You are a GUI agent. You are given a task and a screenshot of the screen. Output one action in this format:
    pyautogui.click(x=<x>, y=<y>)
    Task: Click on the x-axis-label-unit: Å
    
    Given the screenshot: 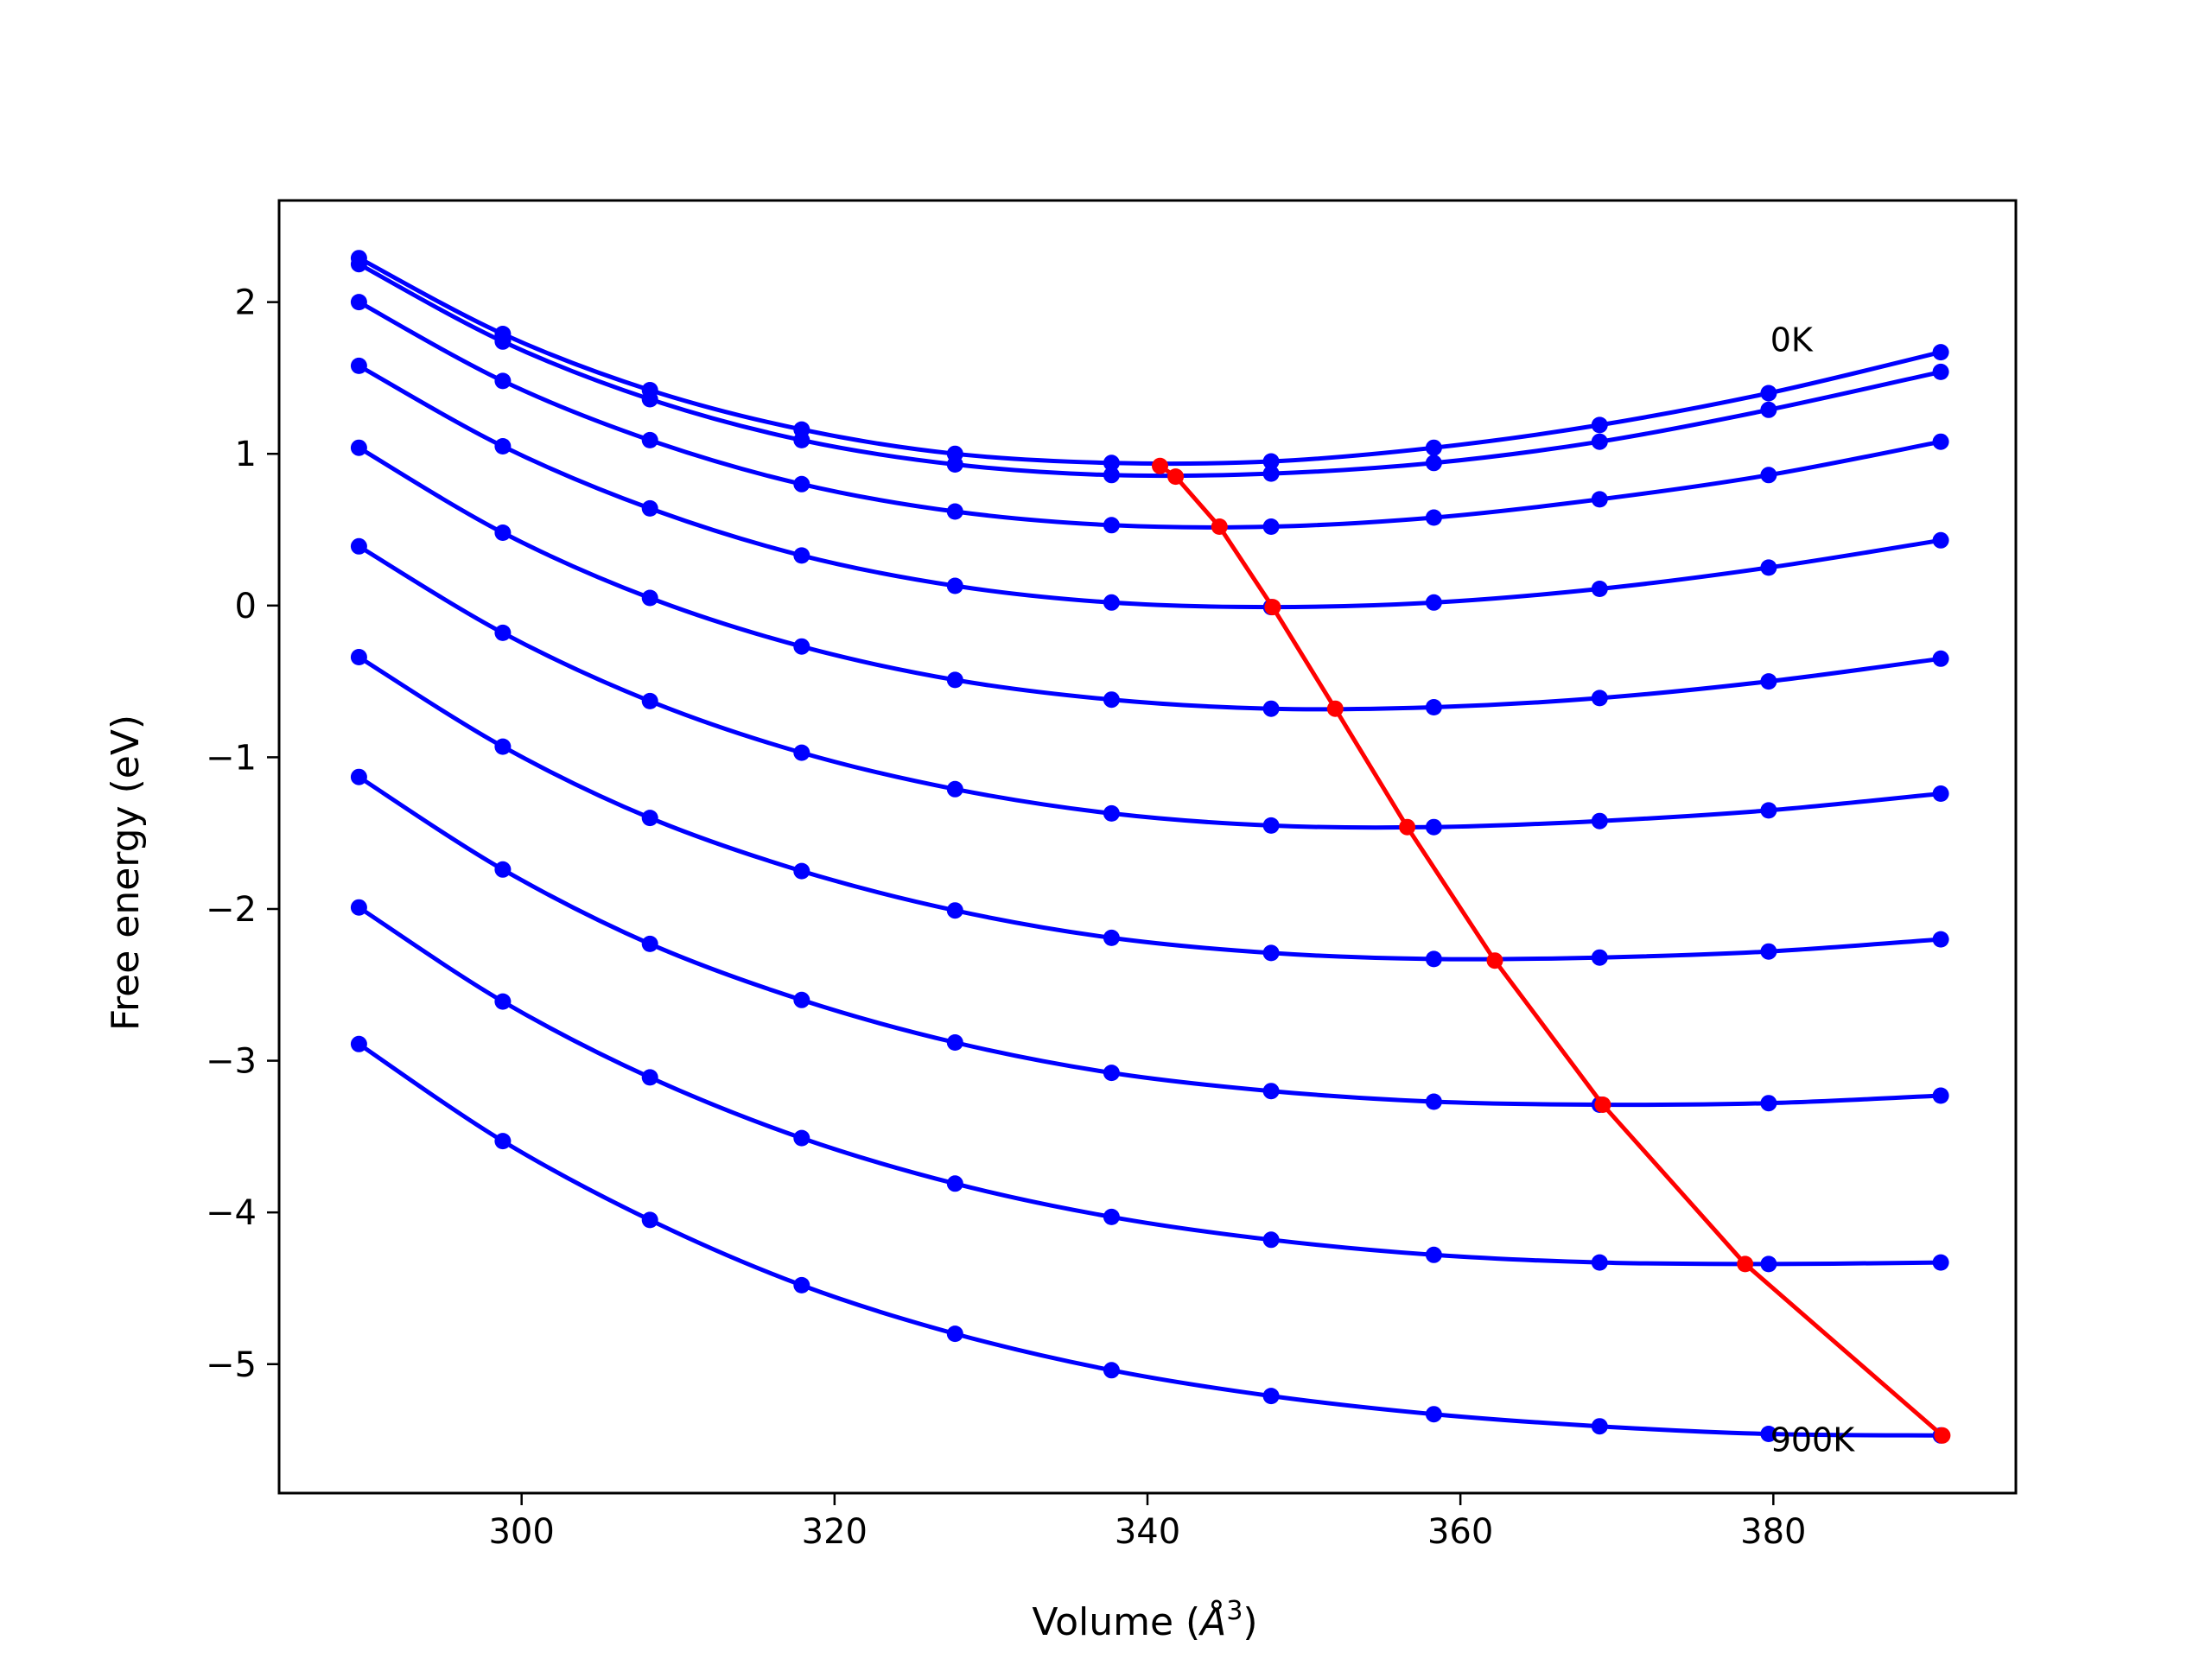 What is the action you would take?
    pyautogui.click(x=1212, y=1621)
    